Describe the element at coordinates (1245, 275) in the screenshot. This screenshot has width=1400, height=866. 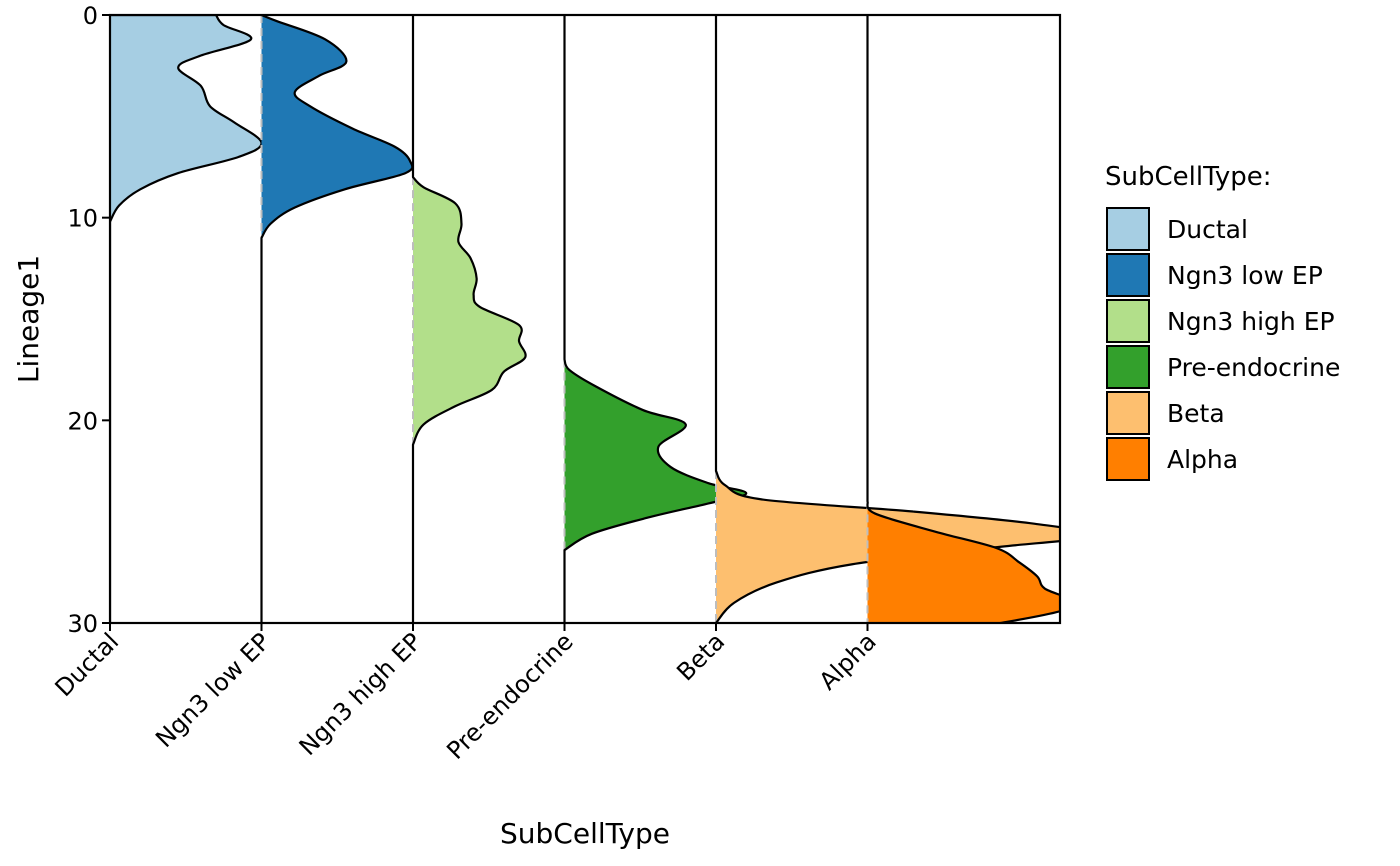
I see `legend-label: Ngn3 low EP` at that location.